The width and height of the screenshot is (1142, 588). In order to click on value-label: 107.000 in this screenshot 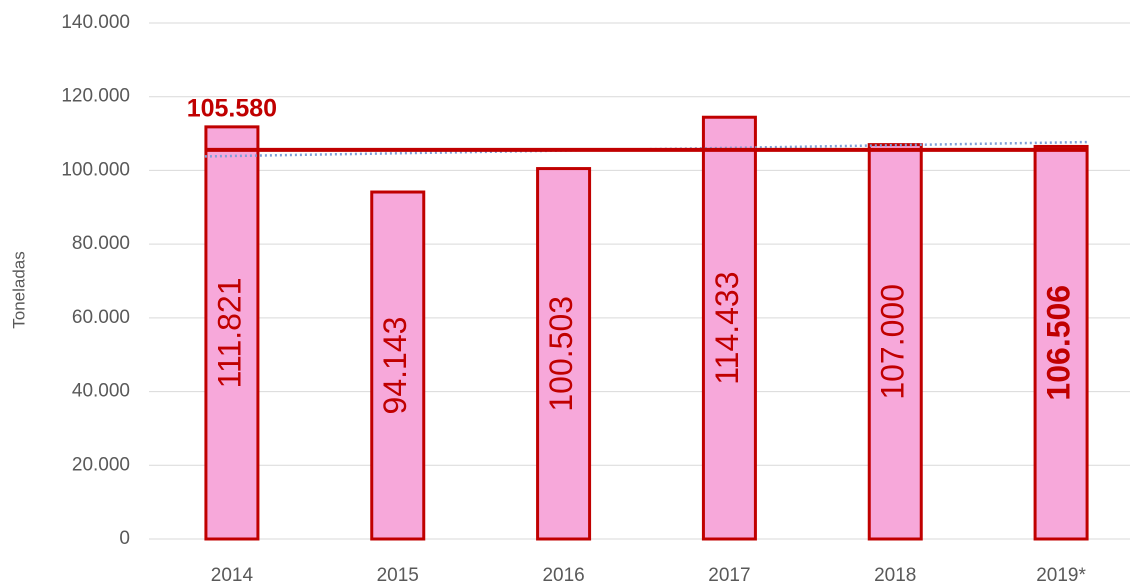, I will do `click(893, 342)`.